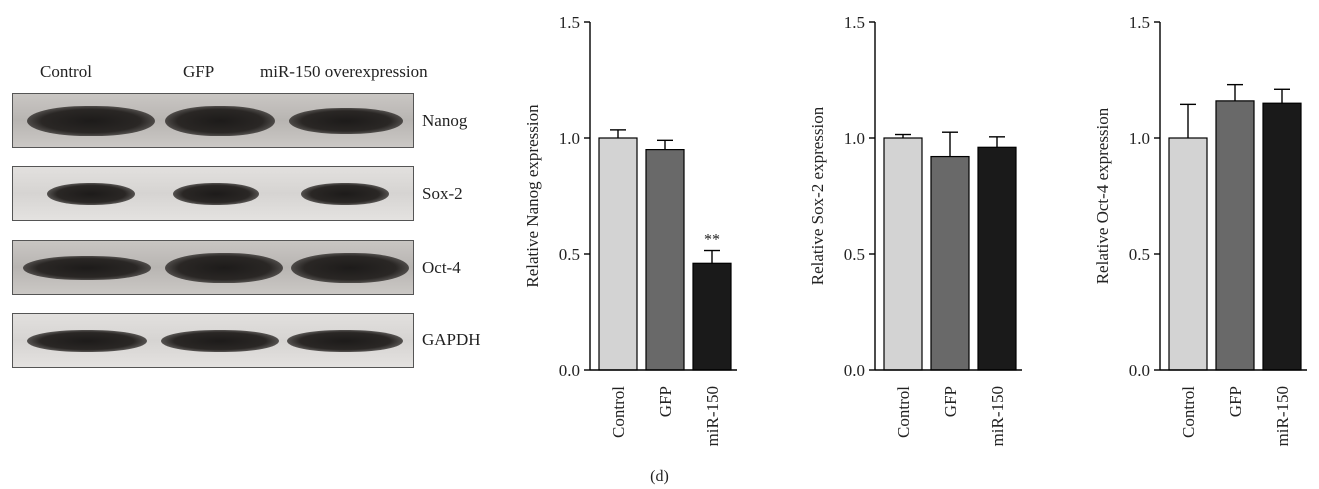  I want to click on significance-annotation: **, so click(712, 240).